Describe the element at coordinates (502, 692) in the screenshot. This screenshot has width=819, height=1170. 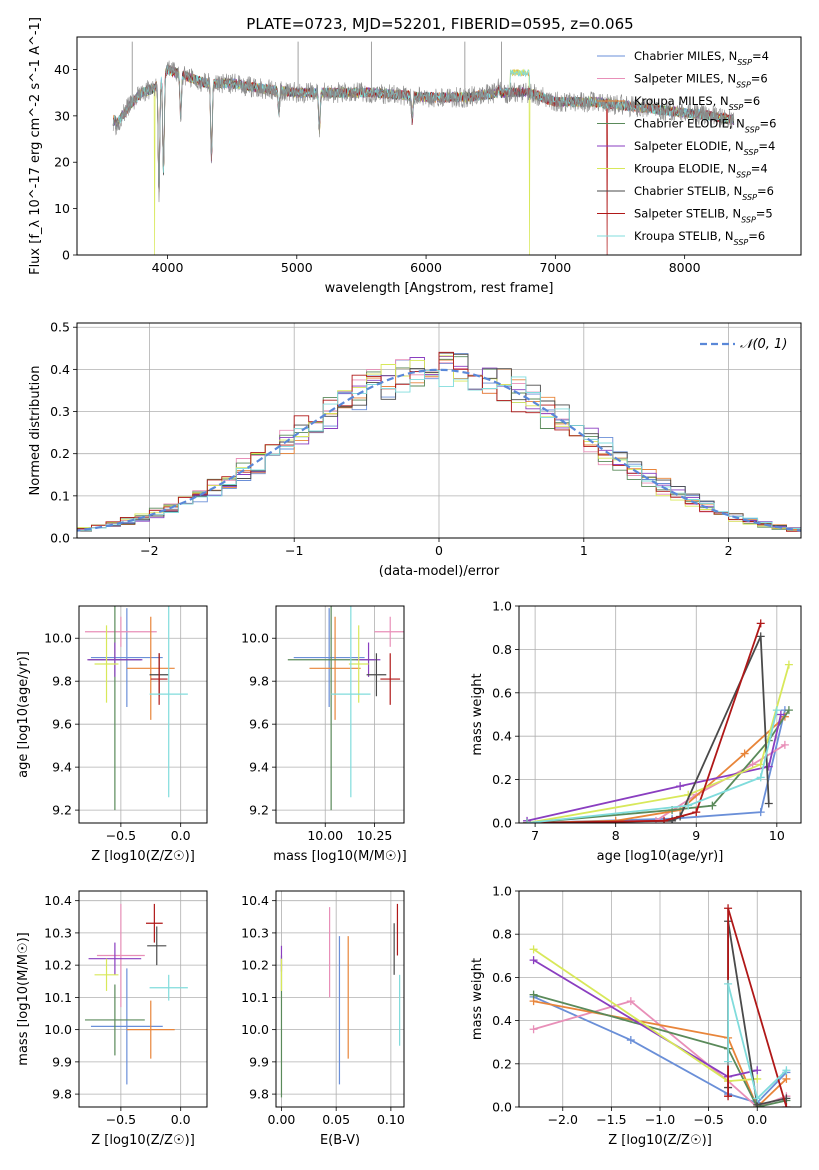
I see `y-tick-label: 0.6` at that location.